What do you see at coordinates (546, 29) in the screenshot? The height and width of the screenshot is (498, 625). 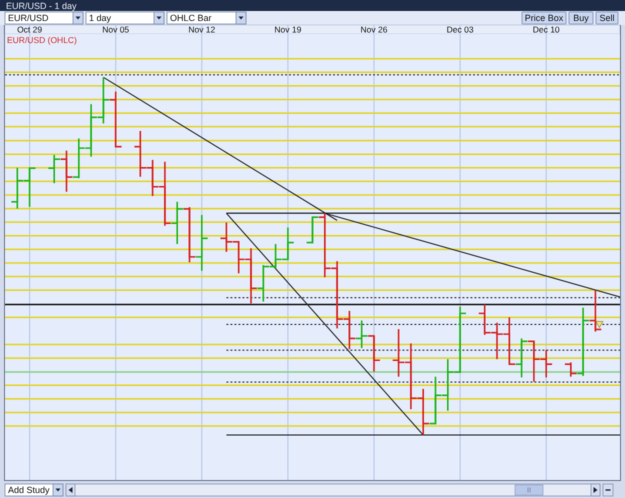 I see `x-tick-label: Dec 10` at bounding box center [546, 29].